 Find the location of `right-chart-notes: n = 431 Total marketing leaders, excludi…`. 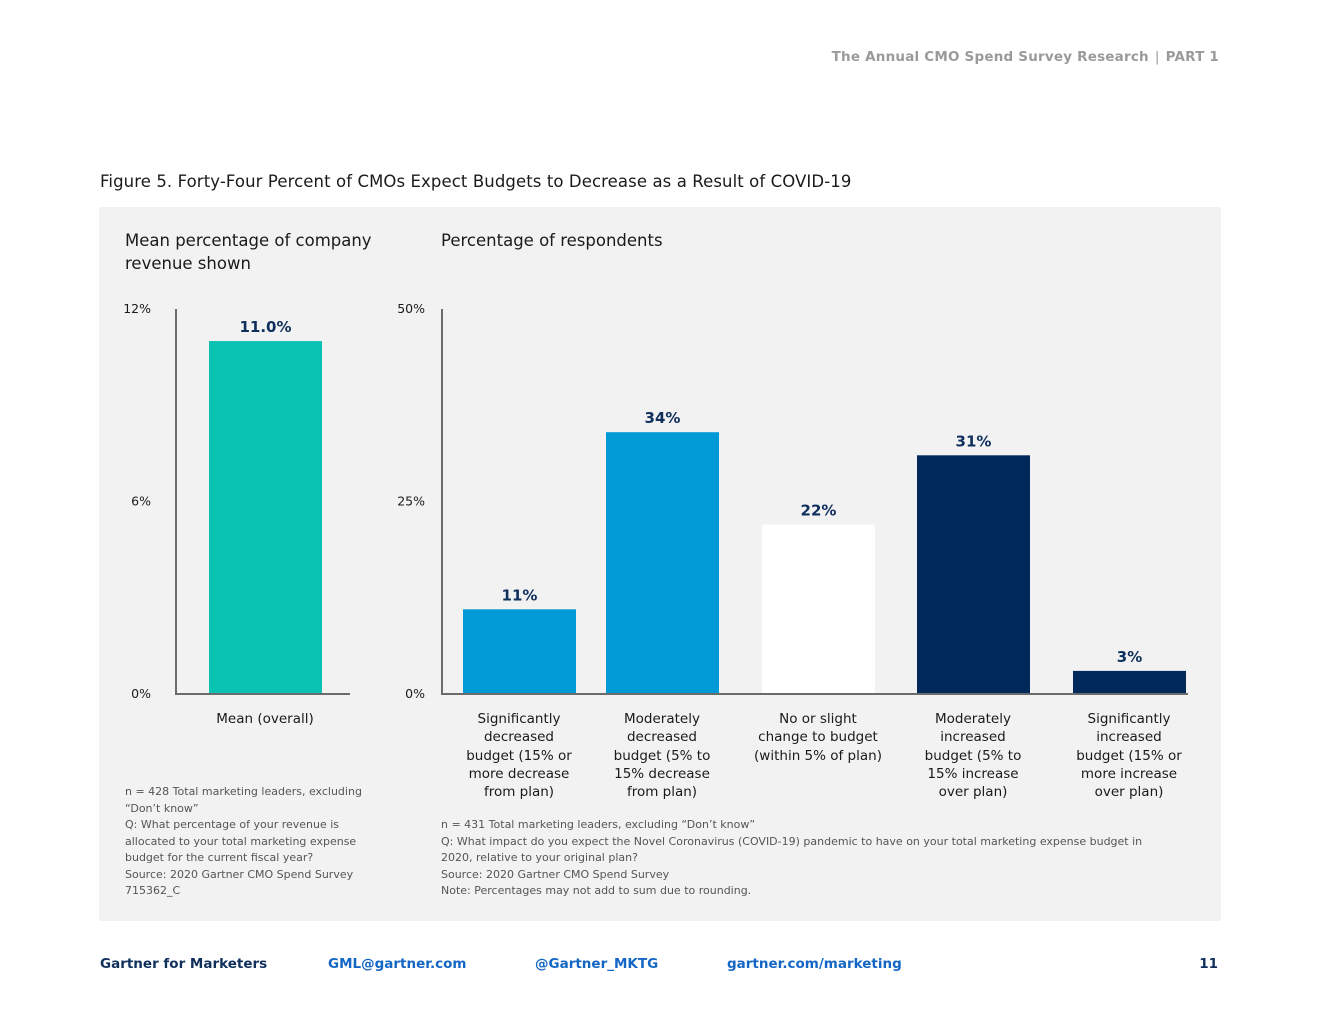

right-chart-notes: n = 431 Total marketing leaders, excludi… is located at coordinates (791, 858).